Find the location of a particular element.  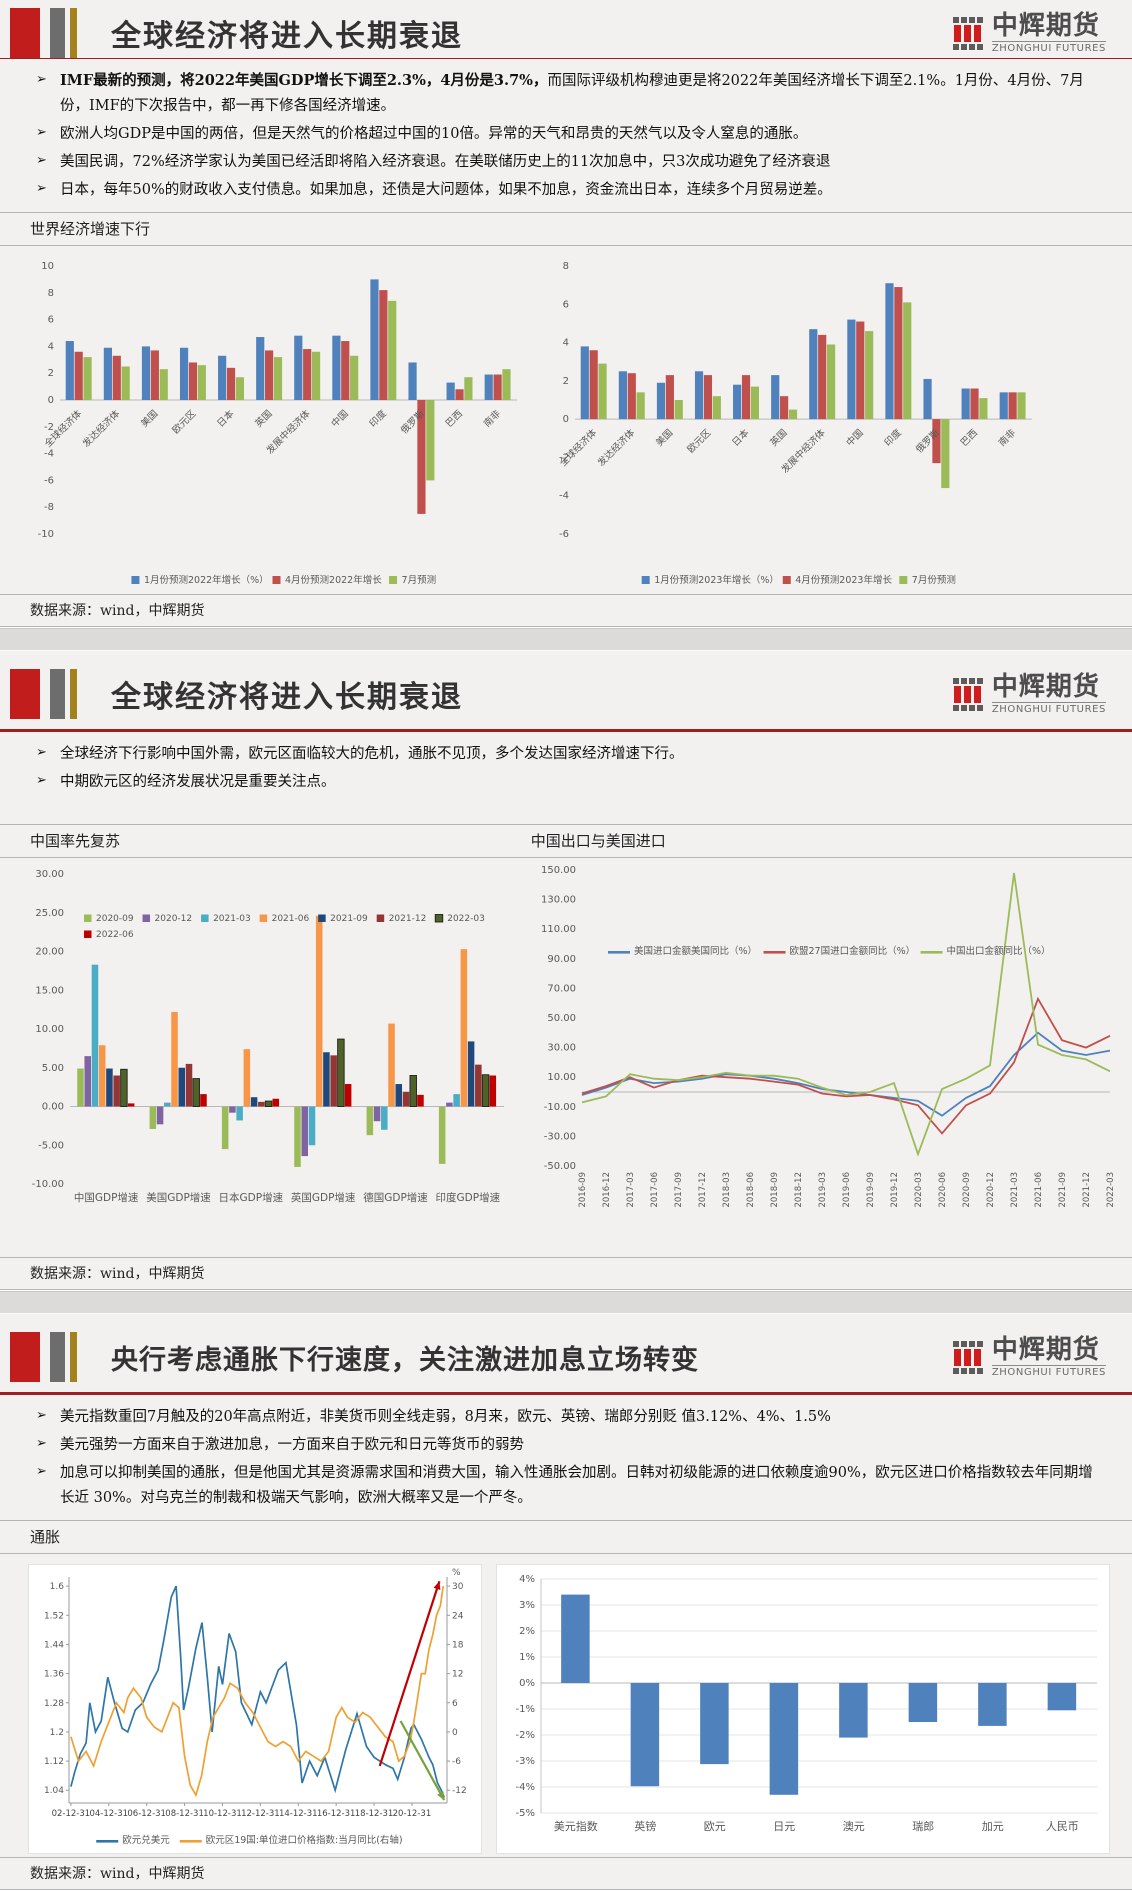

svg-text: 2% is located at coordinates (527, 1631).